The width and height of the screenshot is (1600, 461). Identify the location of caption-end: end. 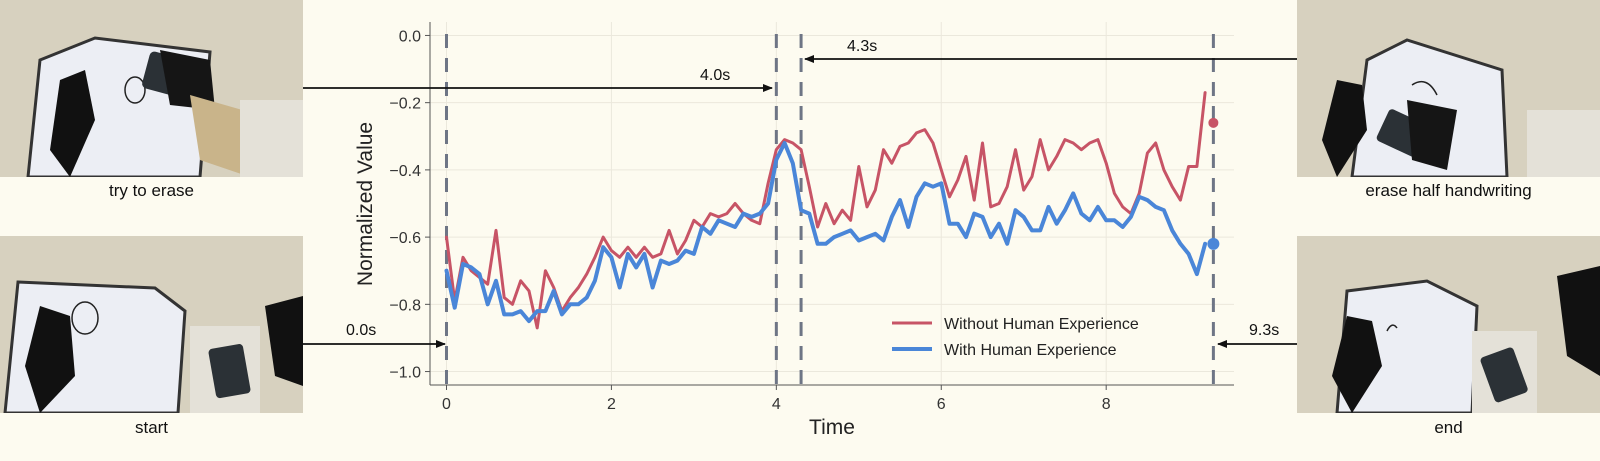
(1448, 427).